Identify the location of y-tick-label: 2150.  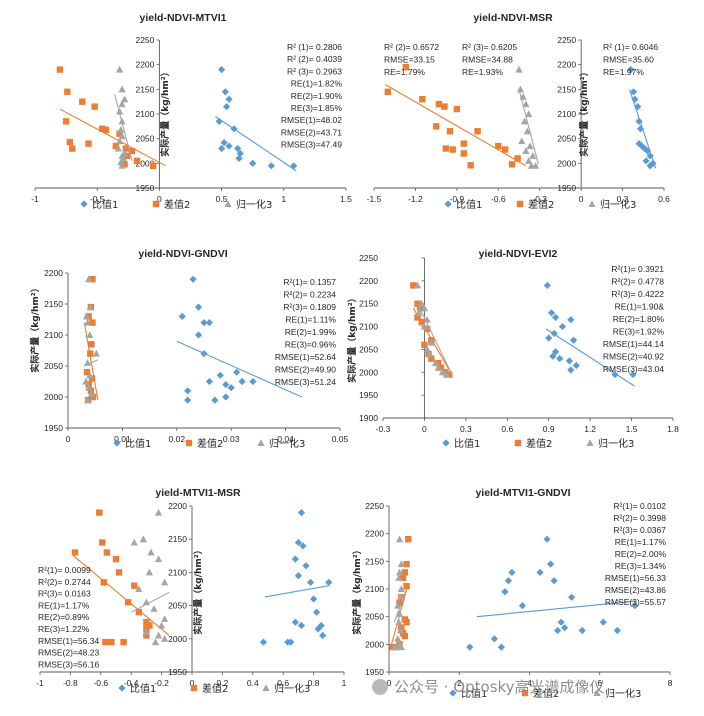
(566, 89).